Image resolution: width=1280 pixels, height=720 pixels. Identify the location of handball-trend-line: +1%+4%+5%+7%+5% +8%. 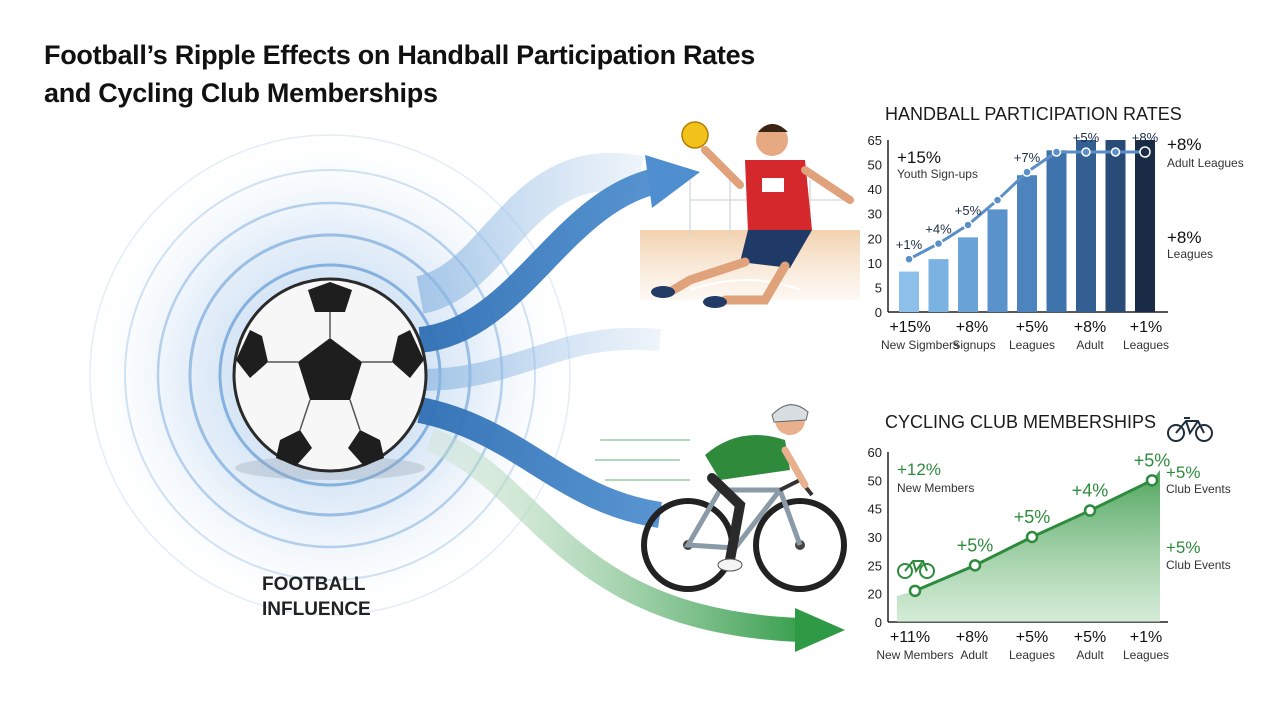
(1027, 197).